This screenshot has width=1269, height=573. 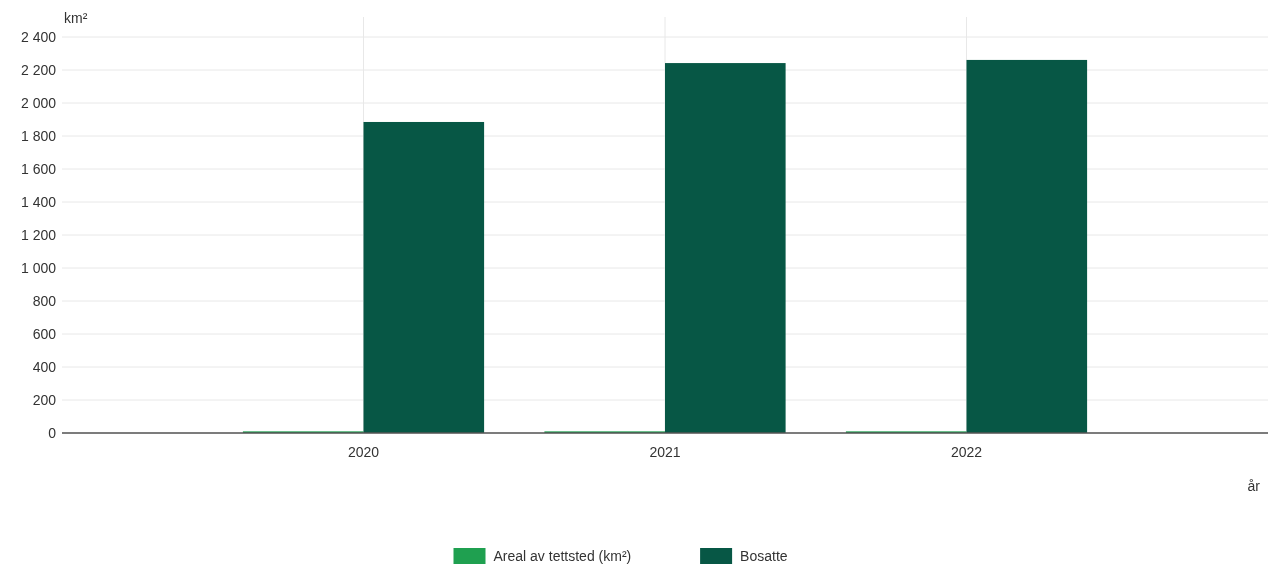 What do you see at coordinates (52, 432) in the screenshot?
I see `y-tick-label: 0` at bounding box center [52, 432].